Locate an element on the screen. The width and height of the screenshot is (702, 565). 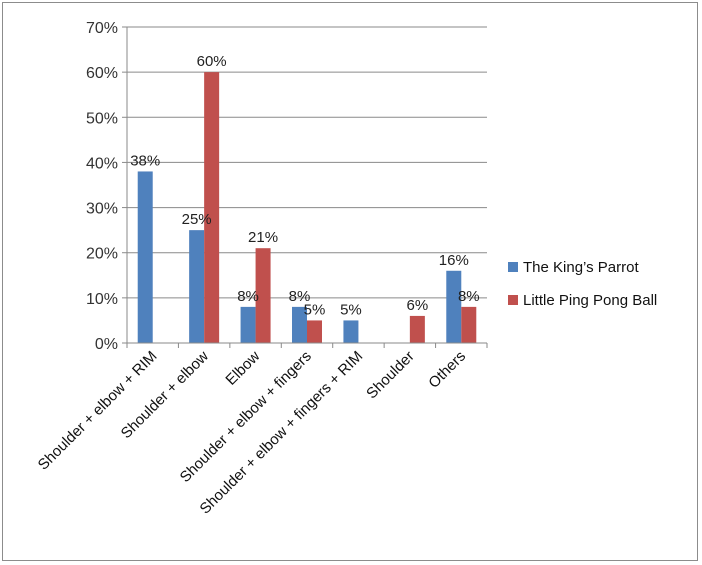
x-category-label: Elbow is located at coordinates (242, 368).